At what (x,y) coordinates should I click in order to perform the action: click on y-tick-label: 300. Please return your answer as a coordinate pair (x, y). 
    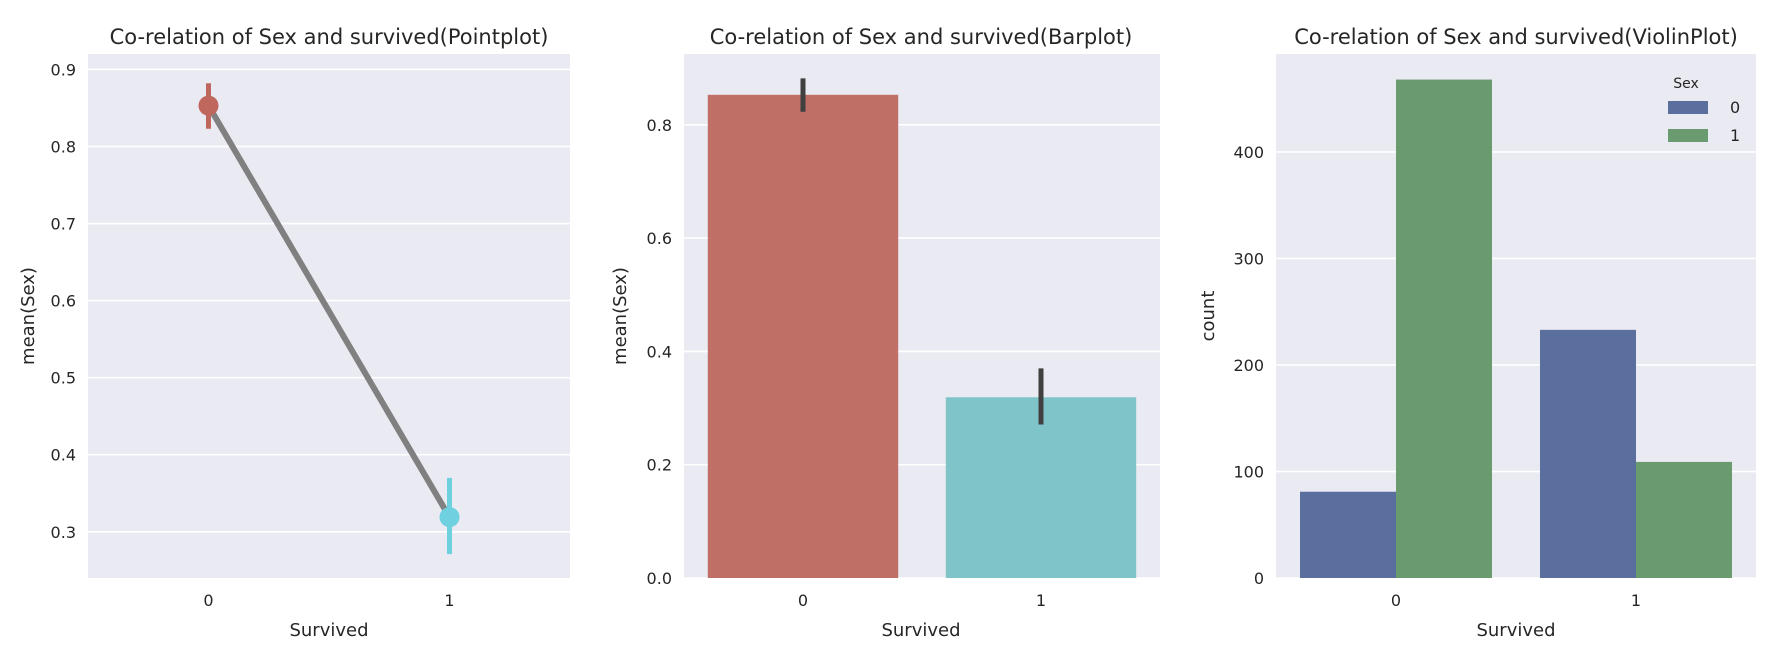
    Looking at the image, I should click on (1248, 258).